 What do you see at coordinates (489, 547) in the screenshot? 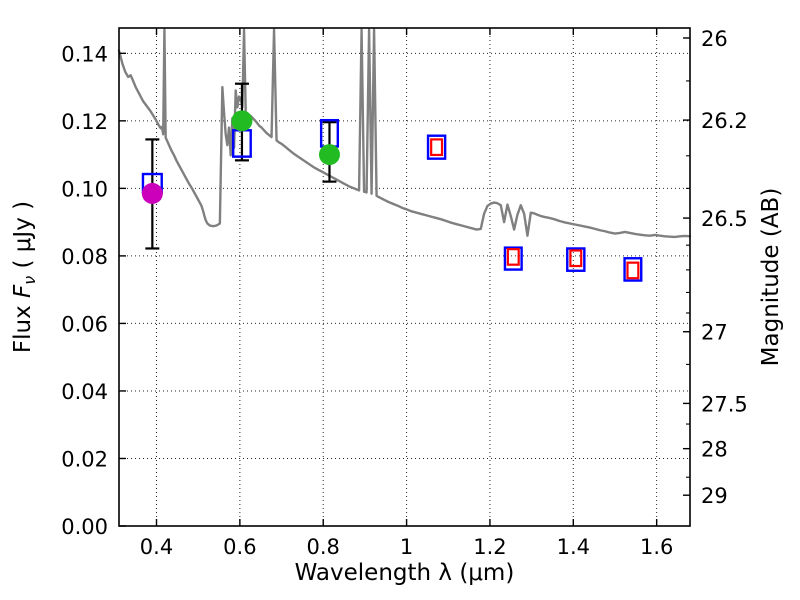
I see `x-tick-label: 1.2` at bounding box center [489, 547].